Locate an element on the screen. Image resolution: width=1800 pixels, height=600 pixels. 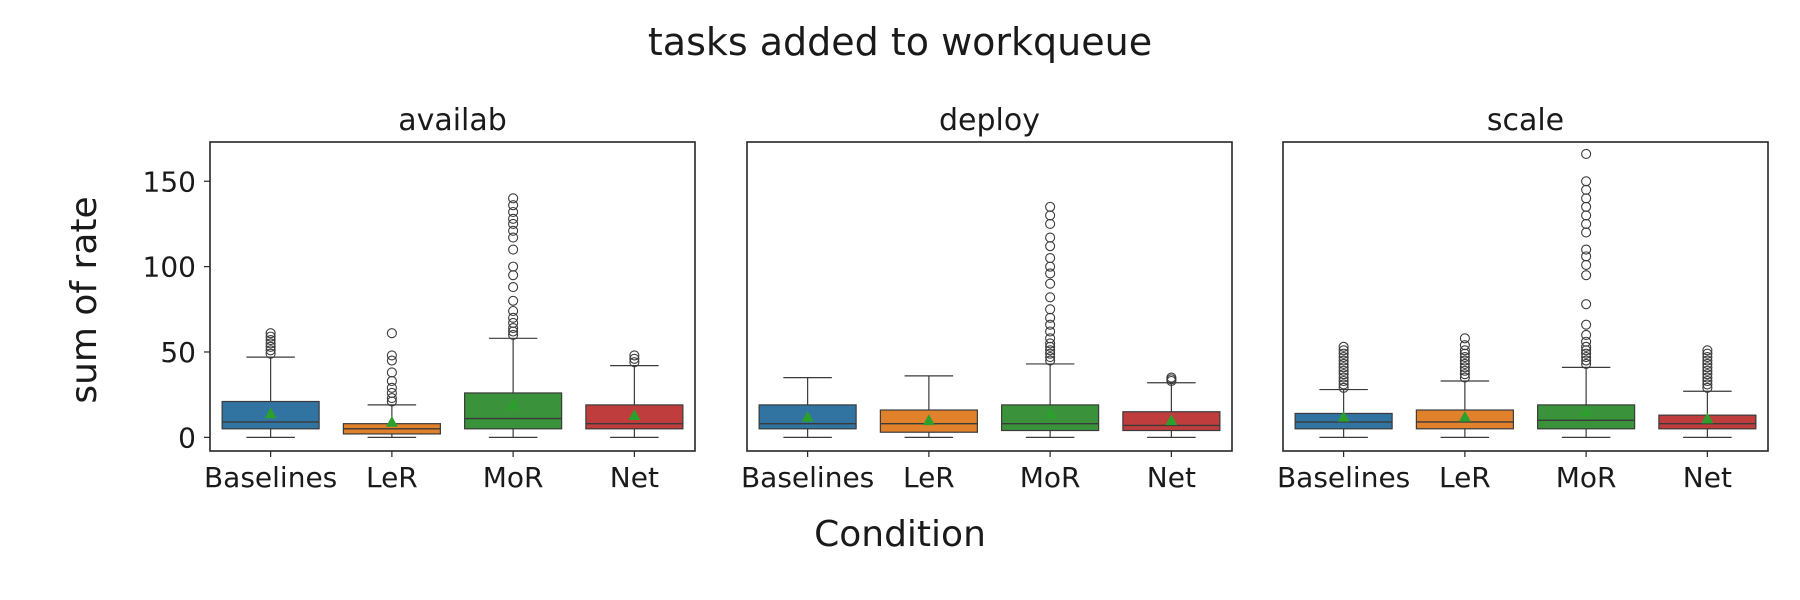
y-tick-label: 150 is located at coordinates (169, 181).